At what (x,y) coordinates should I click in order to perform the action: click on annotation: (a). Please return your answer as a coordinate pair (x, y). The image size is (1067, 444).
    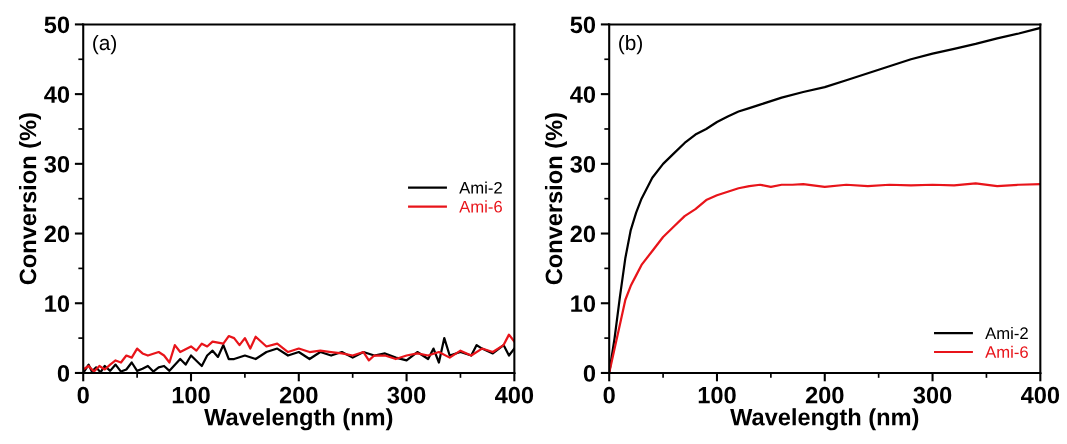
    Looking at the image, I should click on (105, 44).